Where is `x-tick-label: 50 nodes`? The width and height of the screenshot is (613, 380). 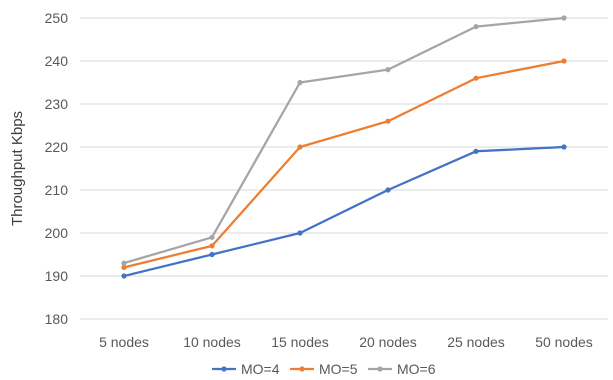
x-tick-label: 50 nodes is located at coordinates (564, 342).